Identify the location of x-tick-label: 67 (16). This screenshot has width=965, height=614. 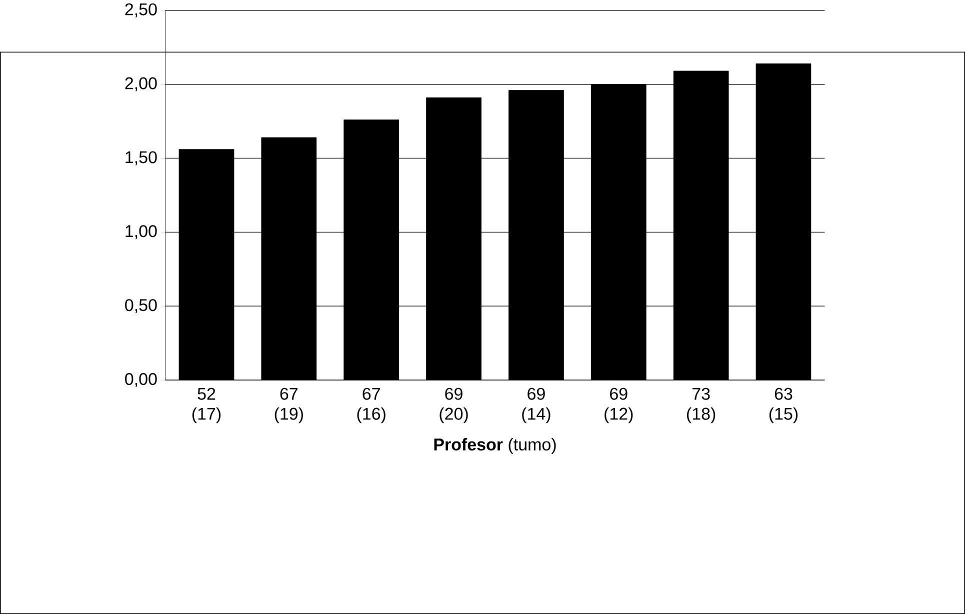
(371, 406).